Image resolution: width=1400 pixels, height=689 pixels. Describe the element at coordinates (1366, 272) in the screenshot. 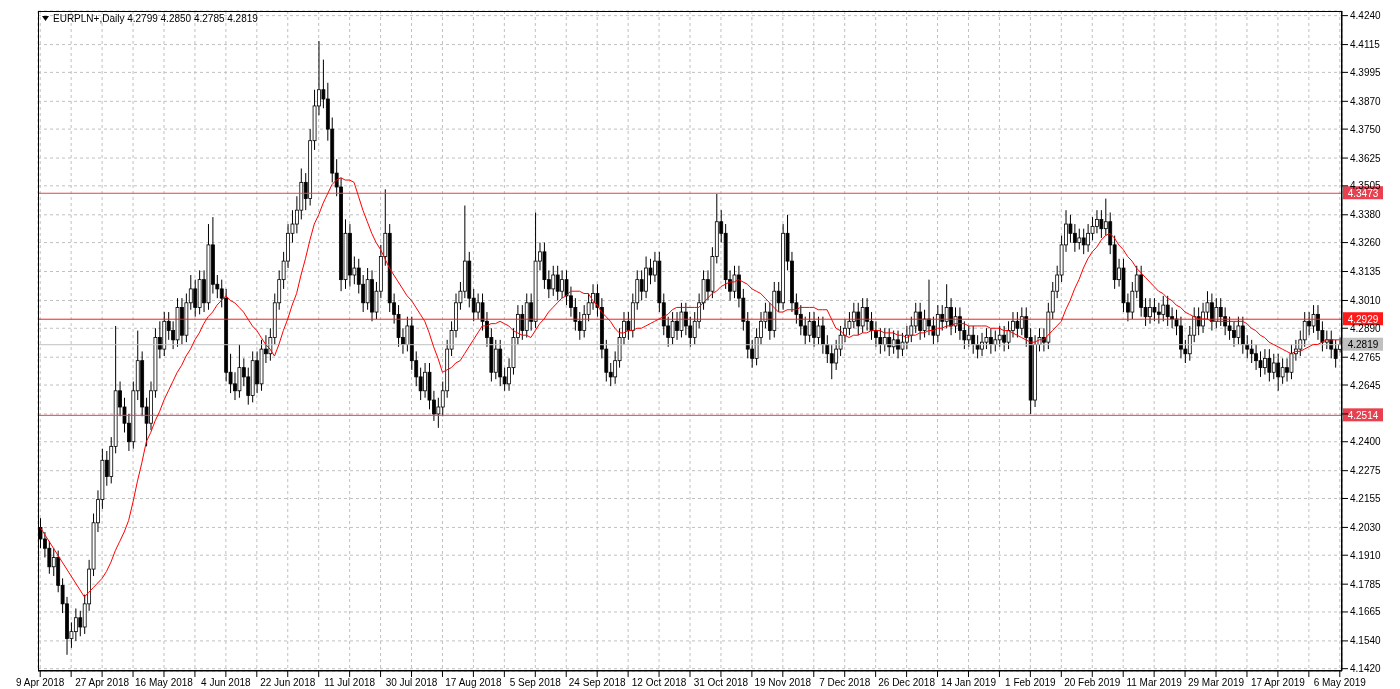

I see `y-tick-label: 4.3135` at that location.